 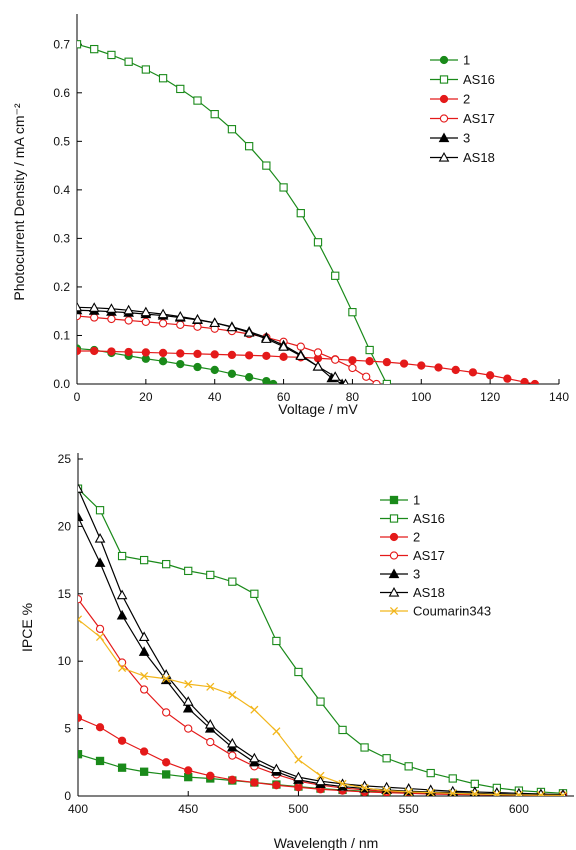 What do you see at coordinates (490, 397) in the screenshot?
I see `chart1-x-tick-label: 120` at bounding box center [490, 397].